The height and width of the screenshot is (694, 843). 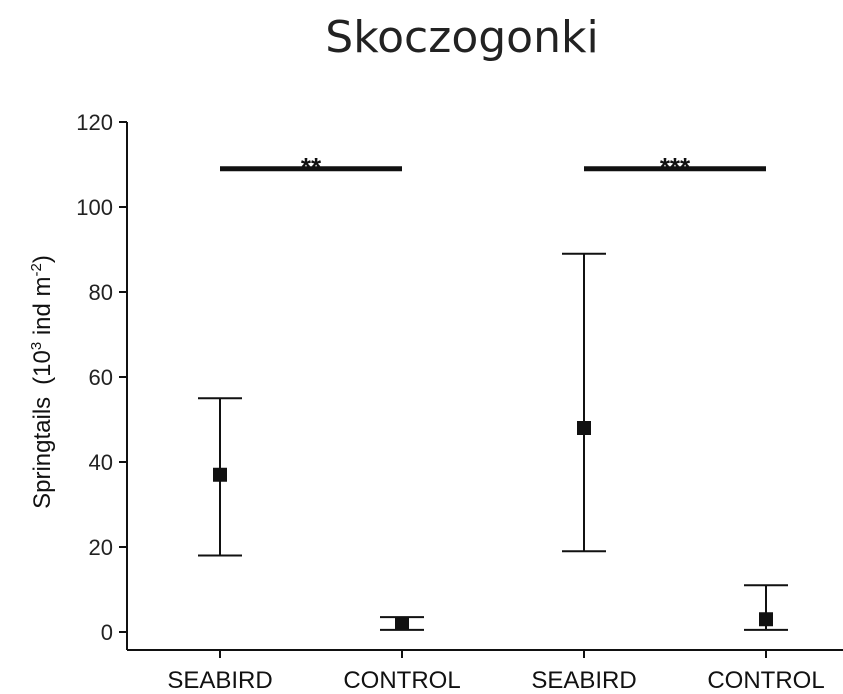 What do you see at coordinates (94, 207) in the screenshot?
I see `y-tick-label: 100` at bounding box center [94, 207].